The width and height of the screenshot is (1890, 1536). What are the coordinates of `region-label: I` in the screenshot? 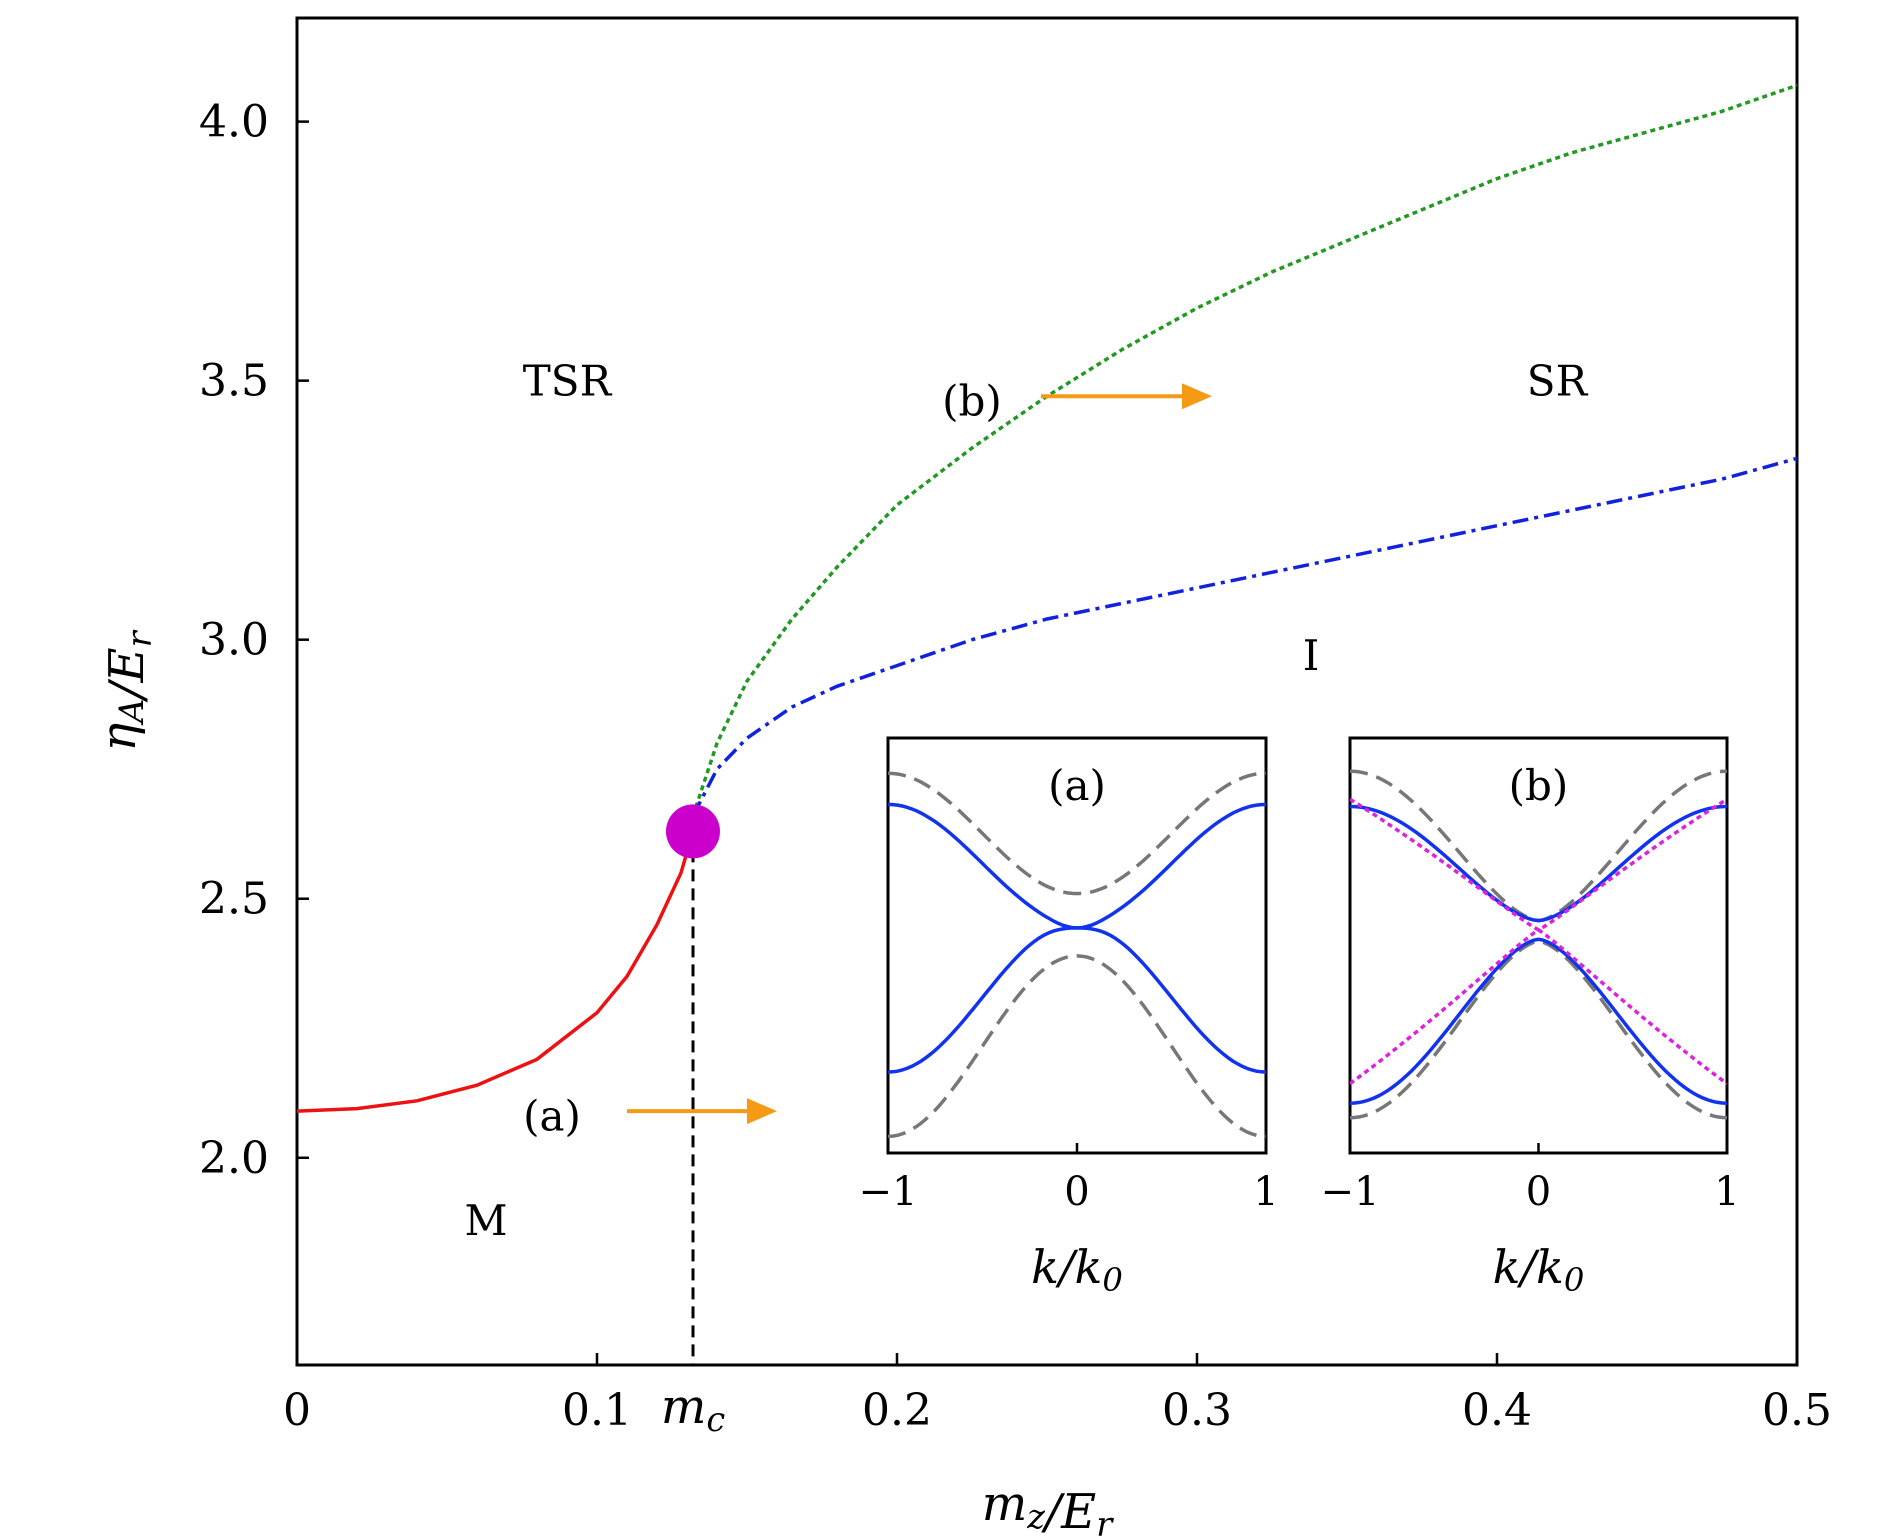 It's located at (1311, 655).